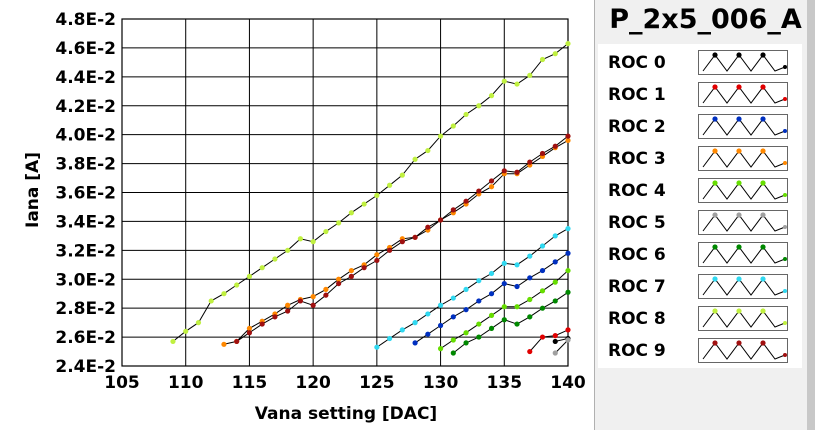 The height and width of the screenshot is (430, 815). I want to click on x-tick-label: 125, so click(377, 383).